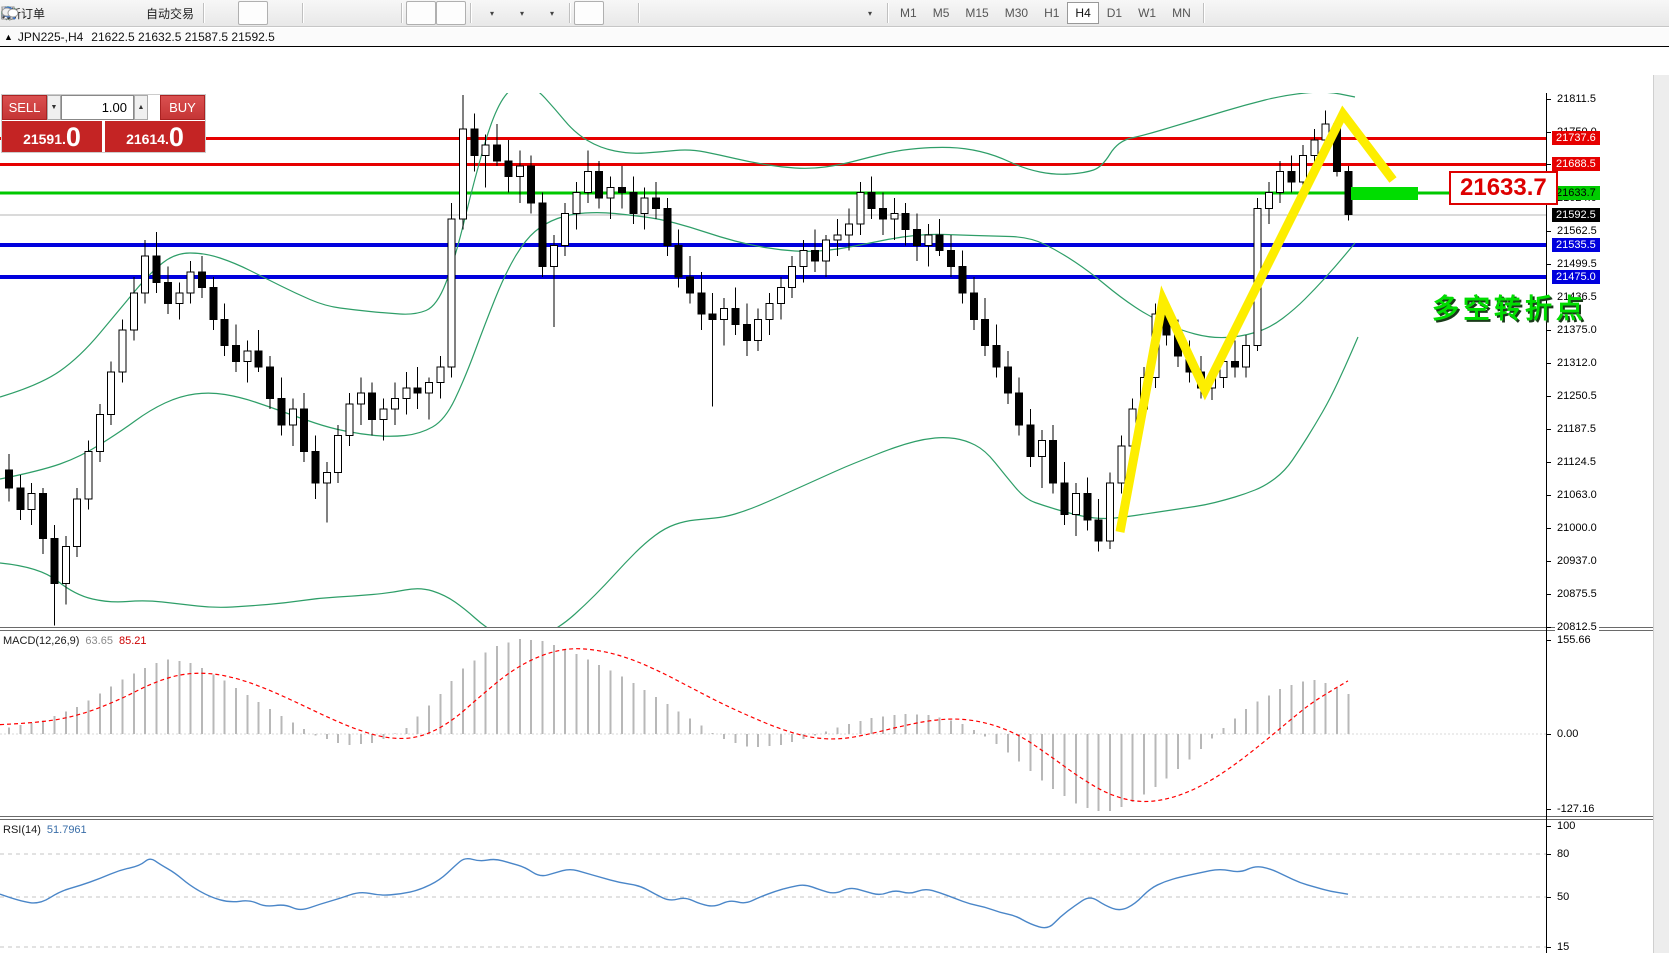  I want to click on timeframe-h1-button: H1, so click(1052, 13).